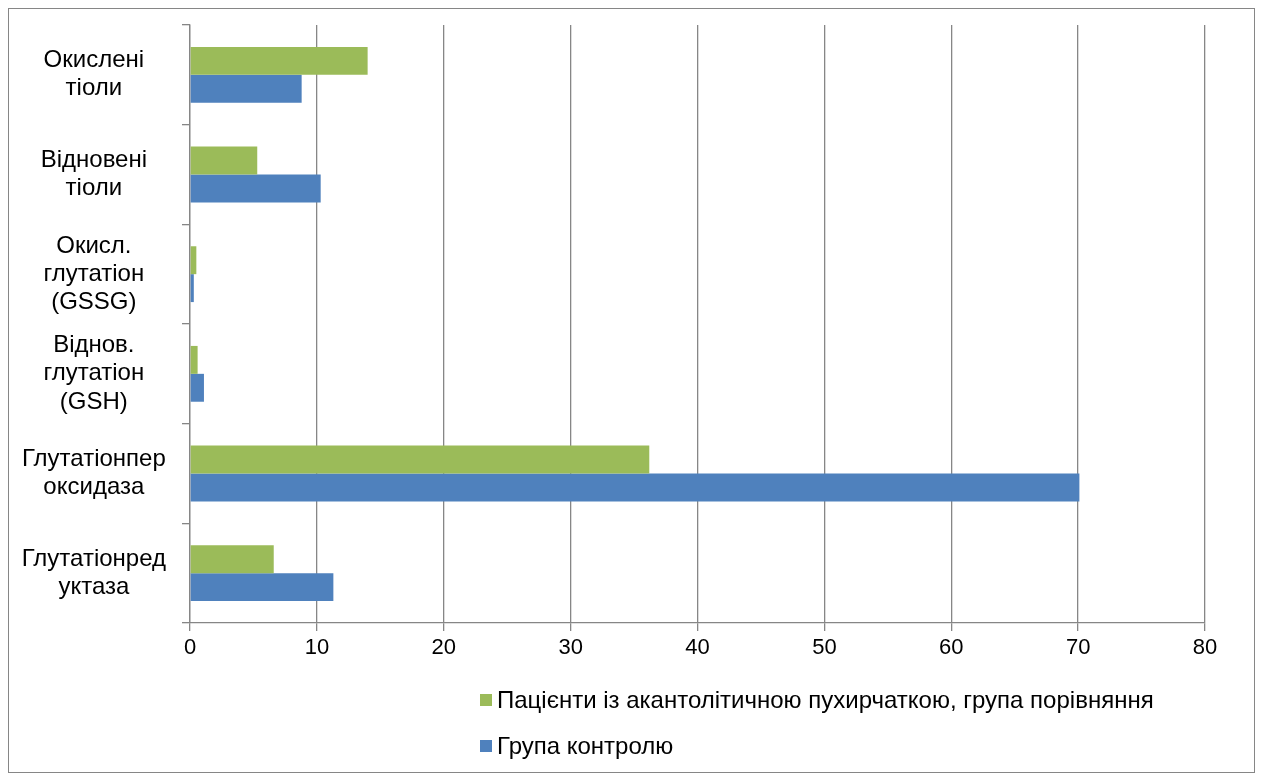  What do you see at coordinates (317, 647) in the screenshot?
I see `x-tick-label: 10` at bounding box center [317, 647].